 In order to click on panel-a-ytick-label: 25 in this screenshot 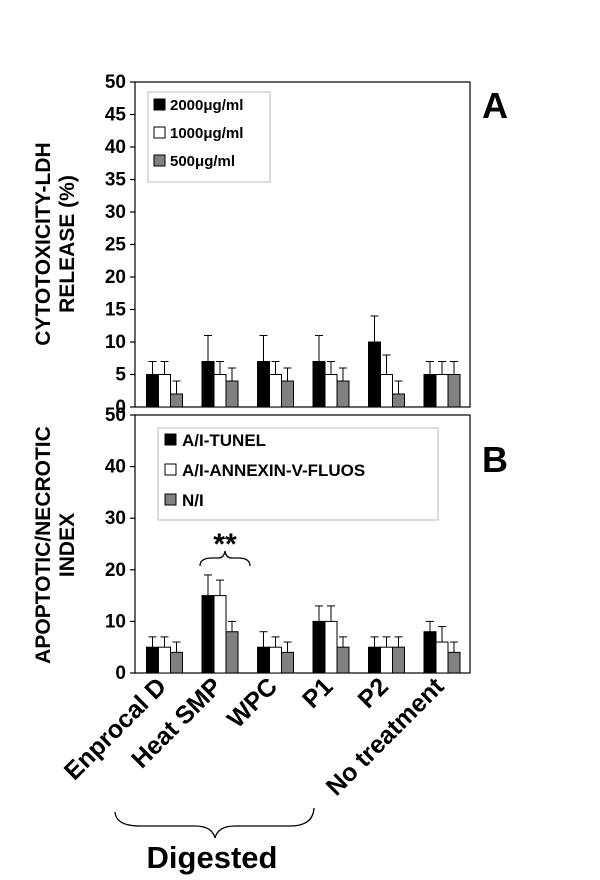, I will do `click(116, 245)`.